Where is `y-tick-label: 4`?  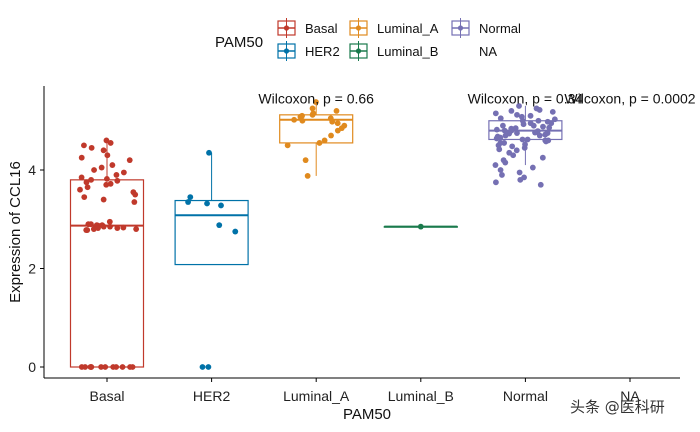
y-tick-label: 4 is located at coordinates (32, 170).